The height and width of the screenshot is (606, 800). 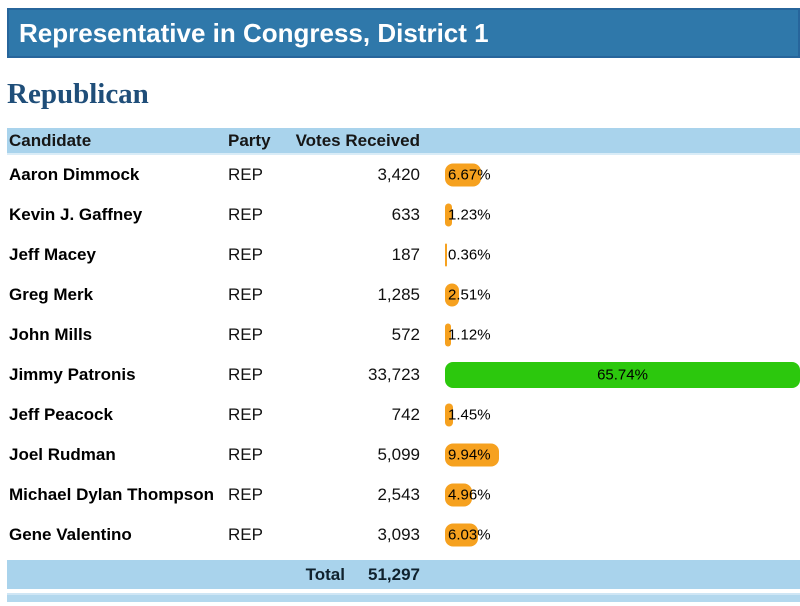 I want to click on candidate-name: John Mills, so click(x=51, y=334).